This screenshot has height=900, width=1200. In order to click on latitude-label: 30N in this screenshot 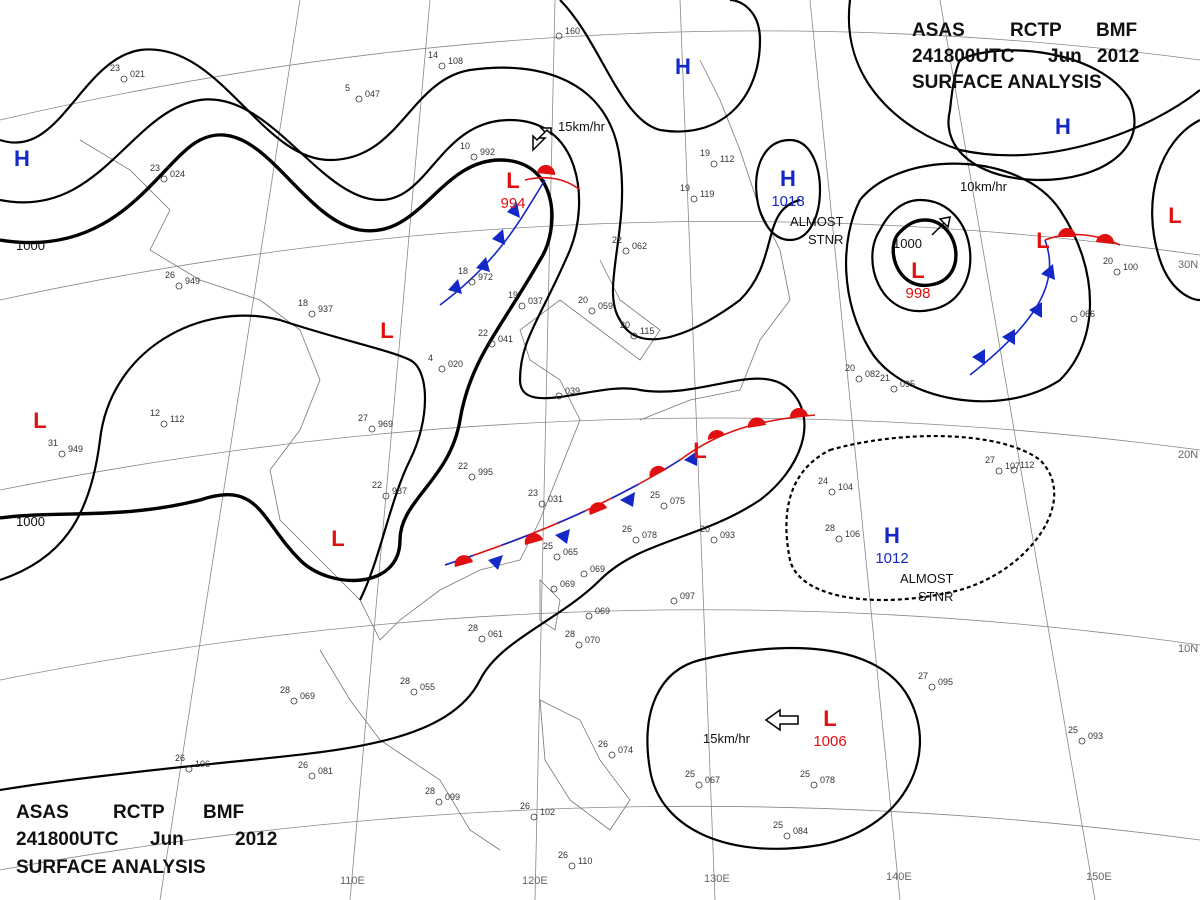, I will do `click(1188, 265)`.